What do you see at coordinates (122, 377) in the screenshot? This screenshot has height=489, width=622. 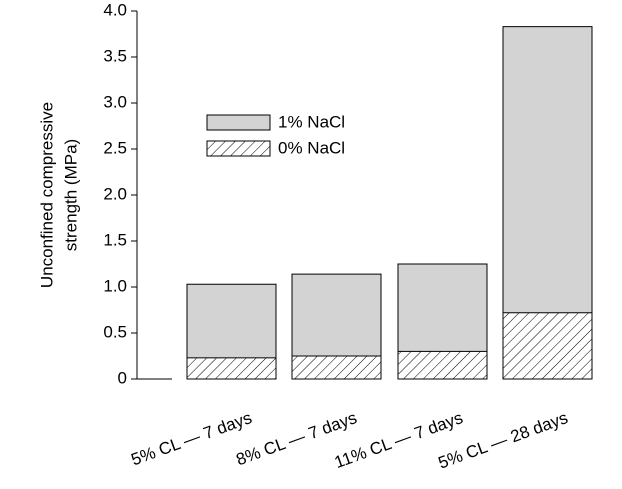 I see `y-tick-label: 0` at bounding box center [122, 377].